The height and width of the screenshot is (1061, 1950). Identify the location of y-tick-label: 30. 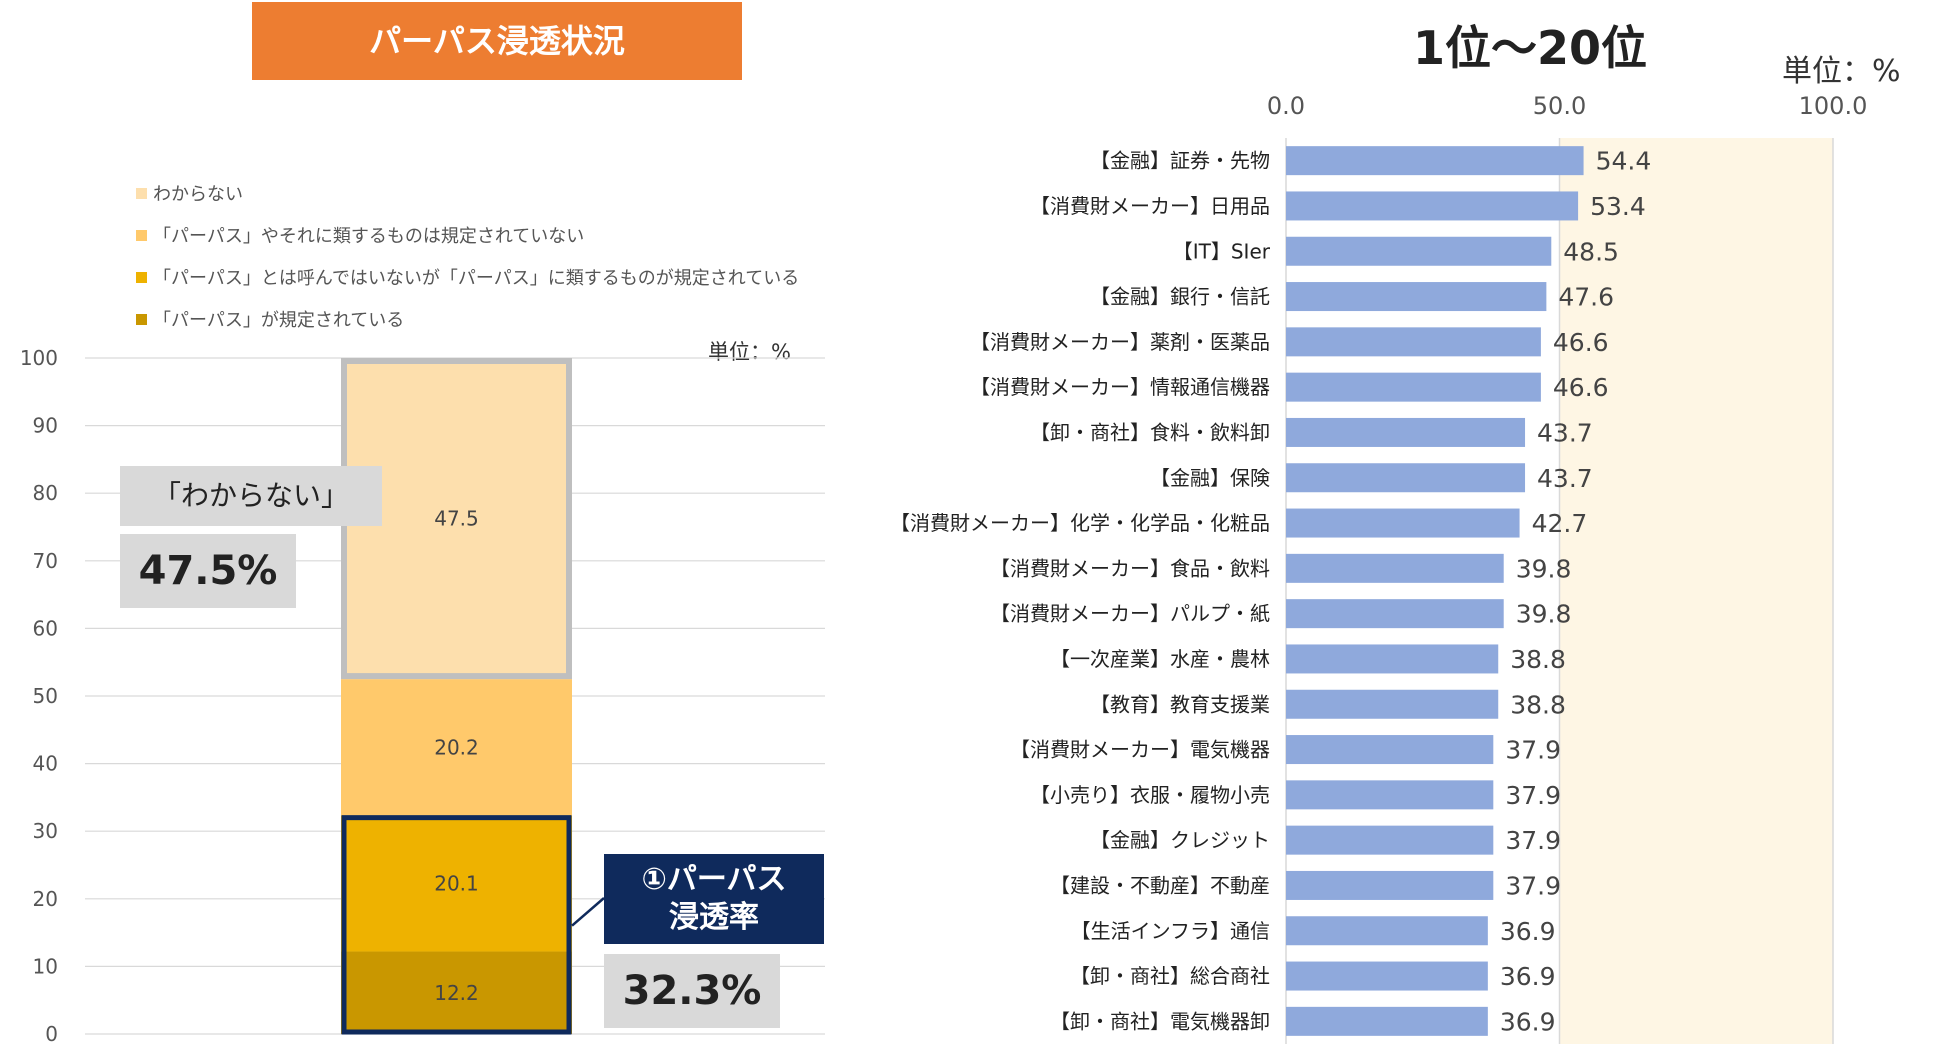
(45, 831).